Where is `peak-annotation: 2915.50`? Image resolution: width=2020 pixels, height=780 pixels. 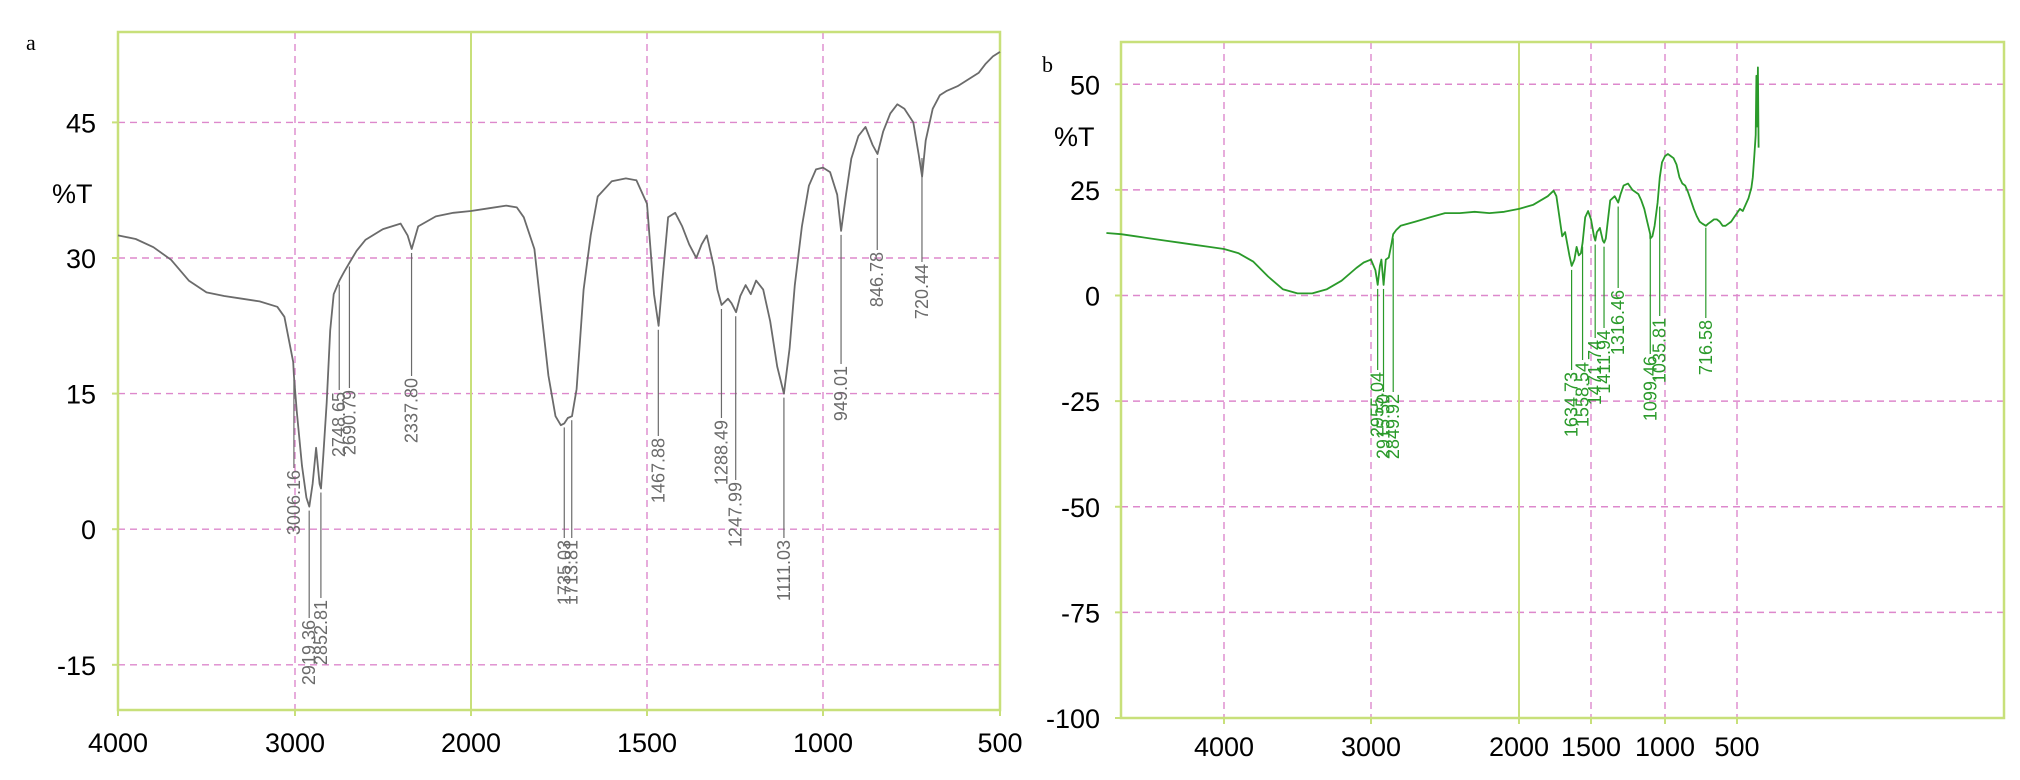
peak-annotation: 2915.50 is located at coordinates (1384, 373).